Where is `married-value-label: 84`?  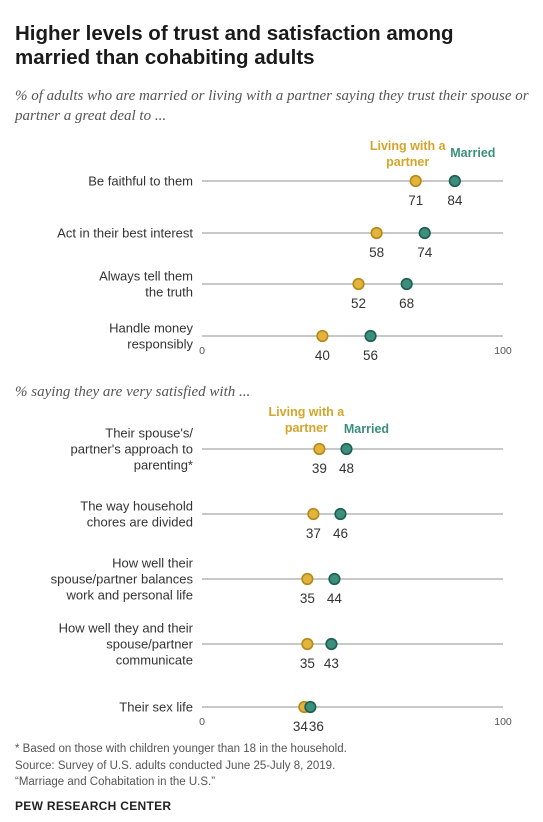
married-value-label: 84 is located at coordinates (455, 200).